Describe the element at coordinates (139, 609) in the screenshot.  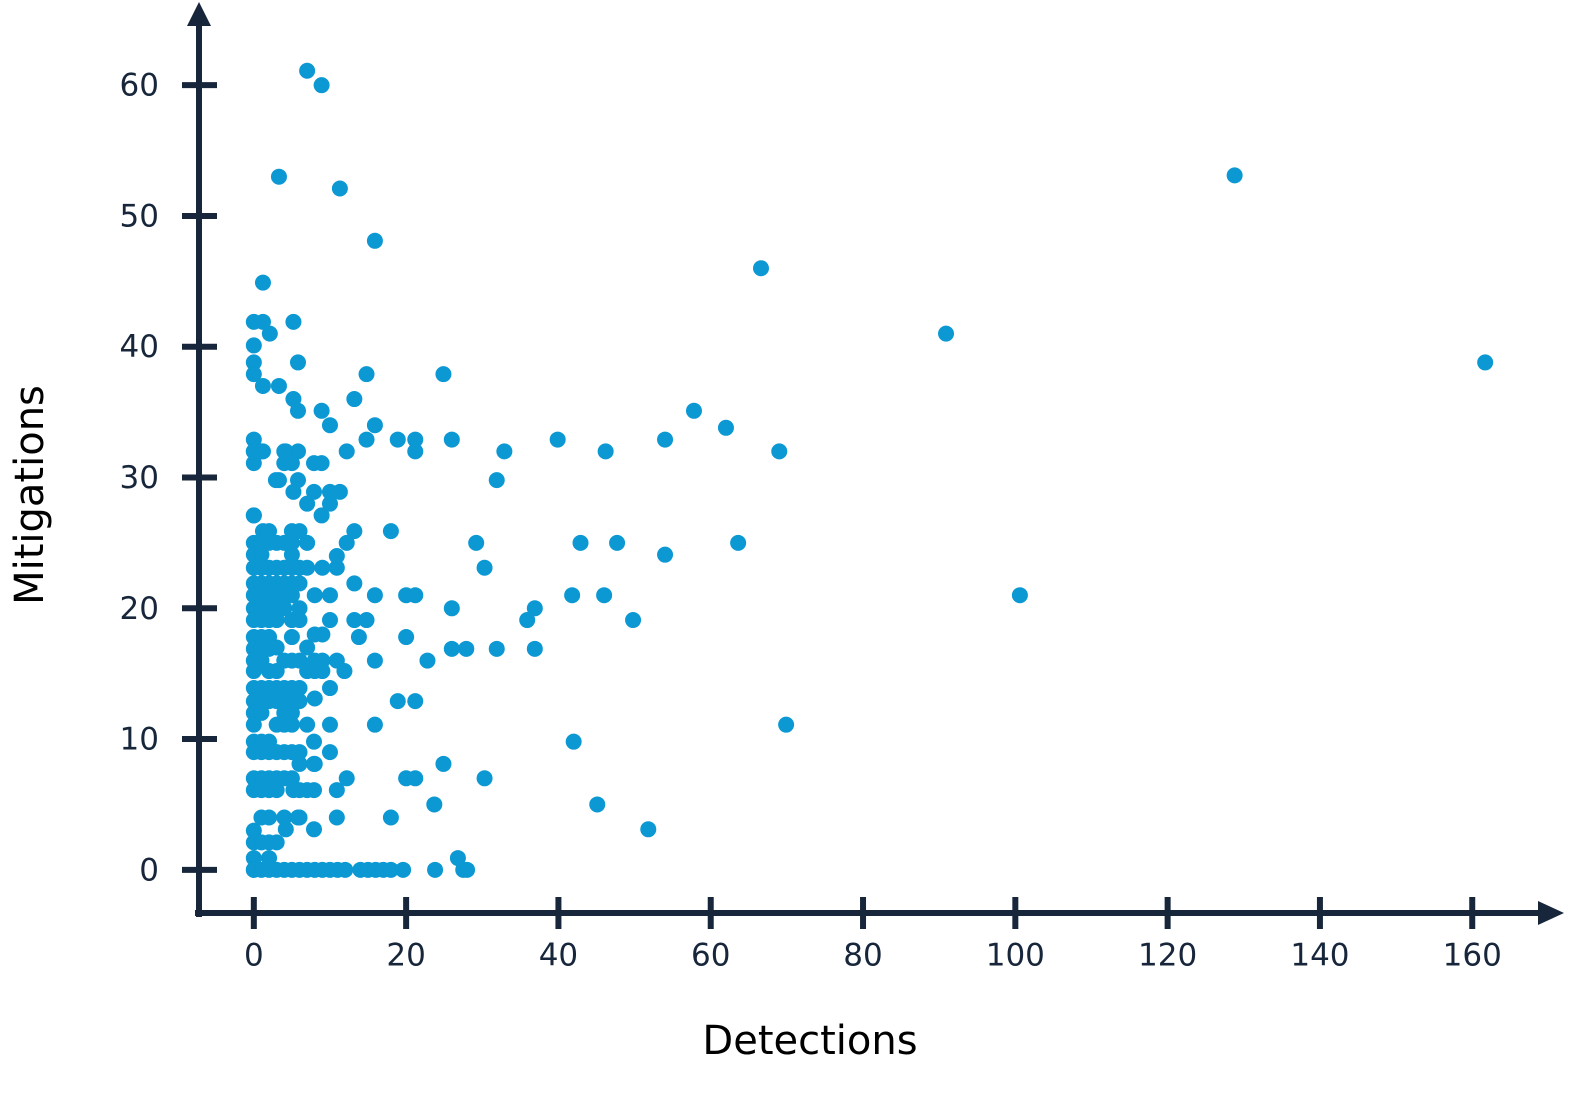
I see `y-tick-label: 20` at that location.